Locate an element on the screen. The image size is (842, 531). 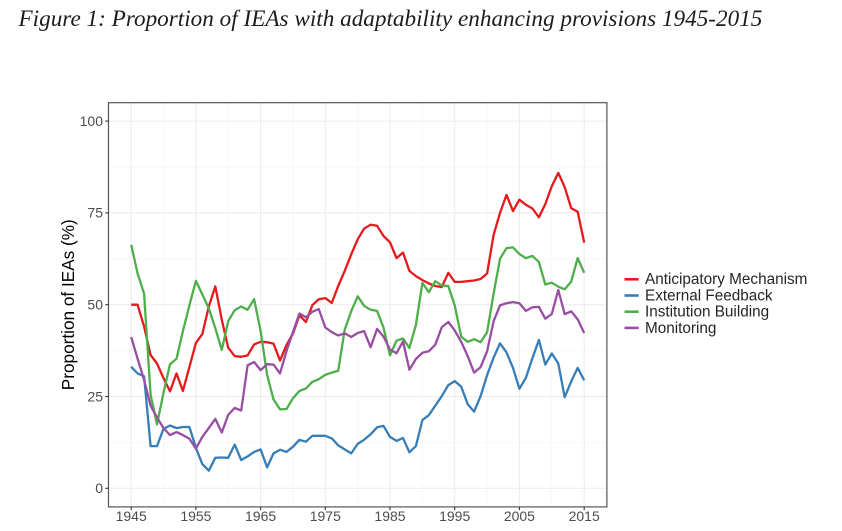
svg-text: 1995 is located at coordinates (454, 516).